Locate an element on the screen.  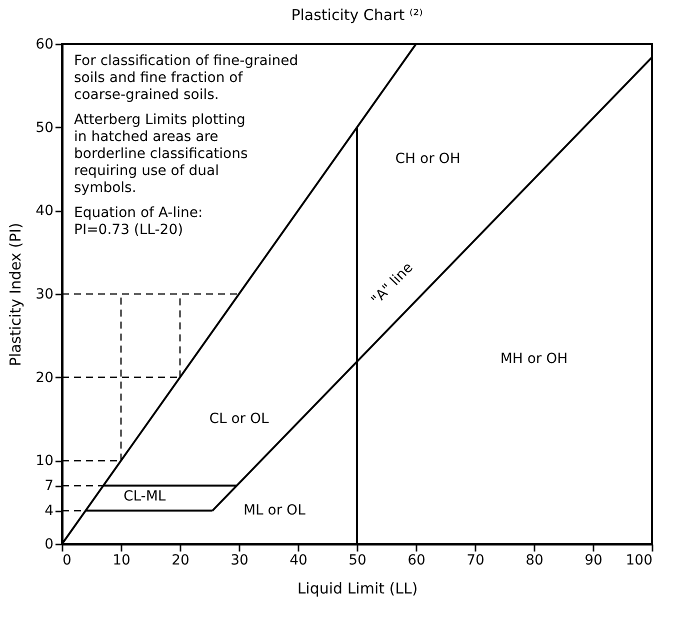
x-tick-label: 100 is located at coordinates (639, 560).